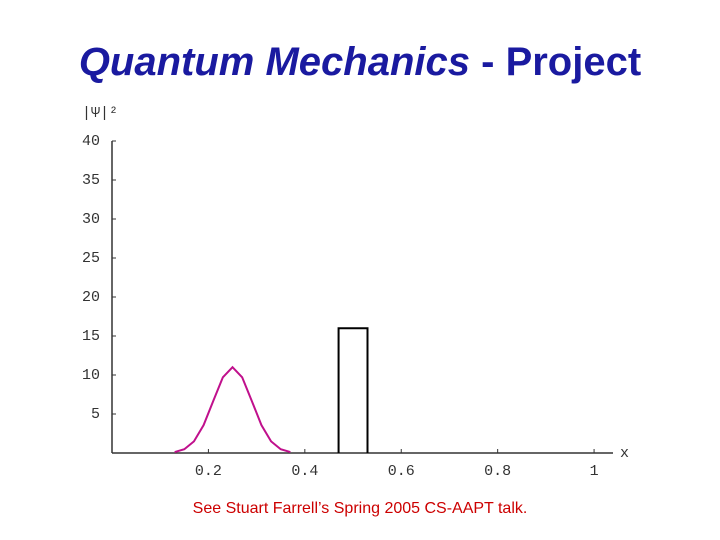 The image size is (720, 540). I want to click on x-tick-label: 0.4, so click(304, 471).